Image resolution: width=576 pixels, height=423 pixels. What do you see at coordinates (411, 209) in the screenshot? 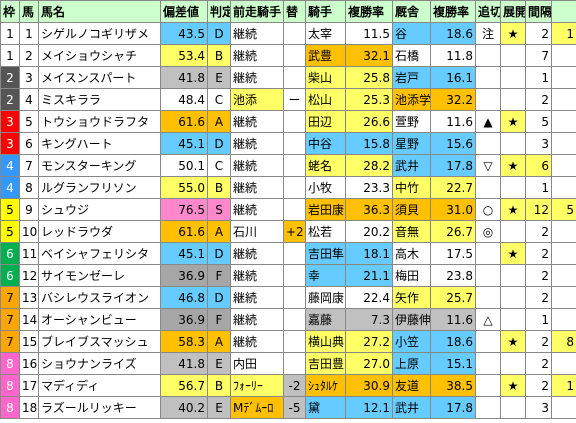
I see `trainer-cell: 須貝` at bounding box center [411, 209].